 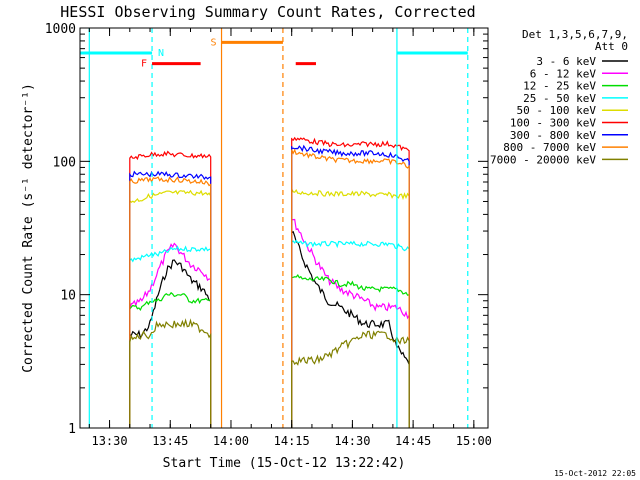 I want to click on x-tick-label-1: 13:30, so click(x=109, y=441).